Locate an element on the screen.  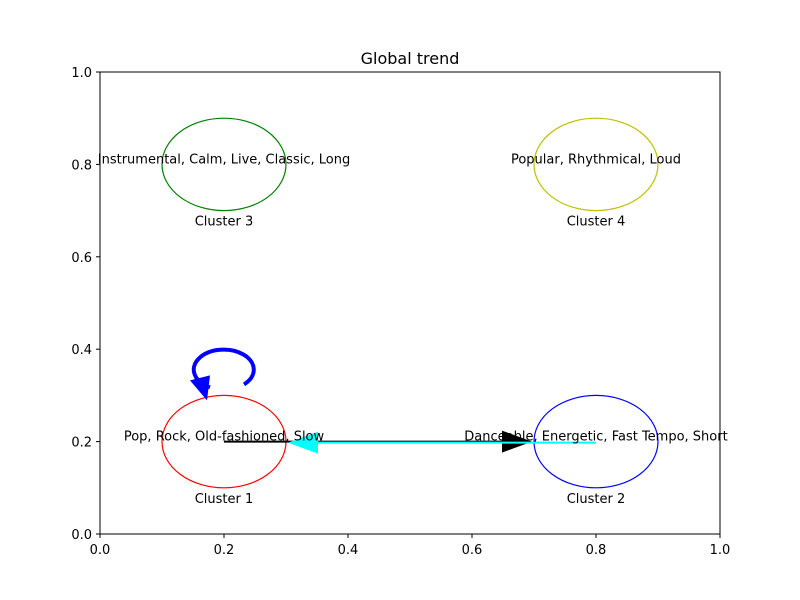
self-loop-arrow-line is located at coordinates (223, 368).